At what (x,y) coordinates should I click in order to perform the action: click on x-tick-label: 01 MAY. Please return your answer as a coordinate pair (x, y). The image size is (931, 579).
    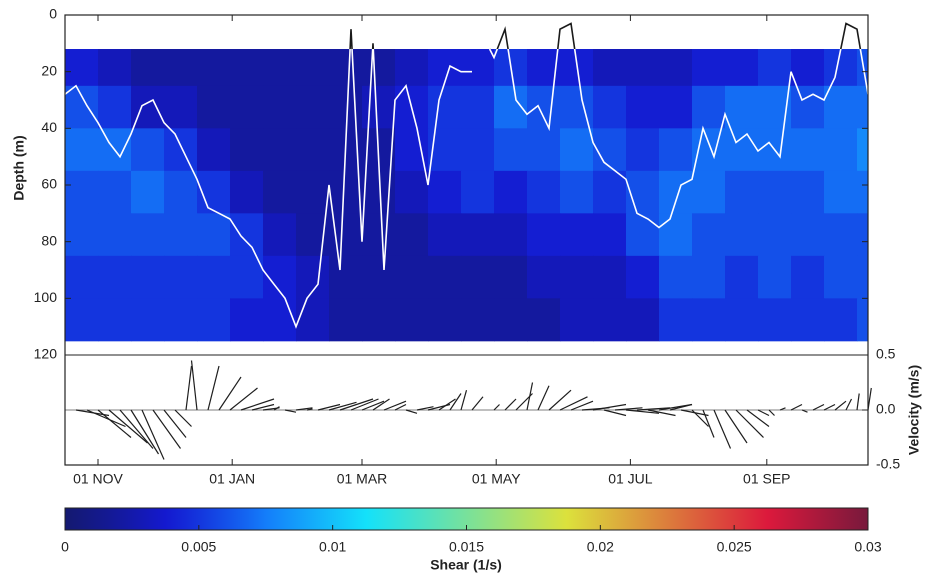
    Looking at the image, I should click on (496, 479).